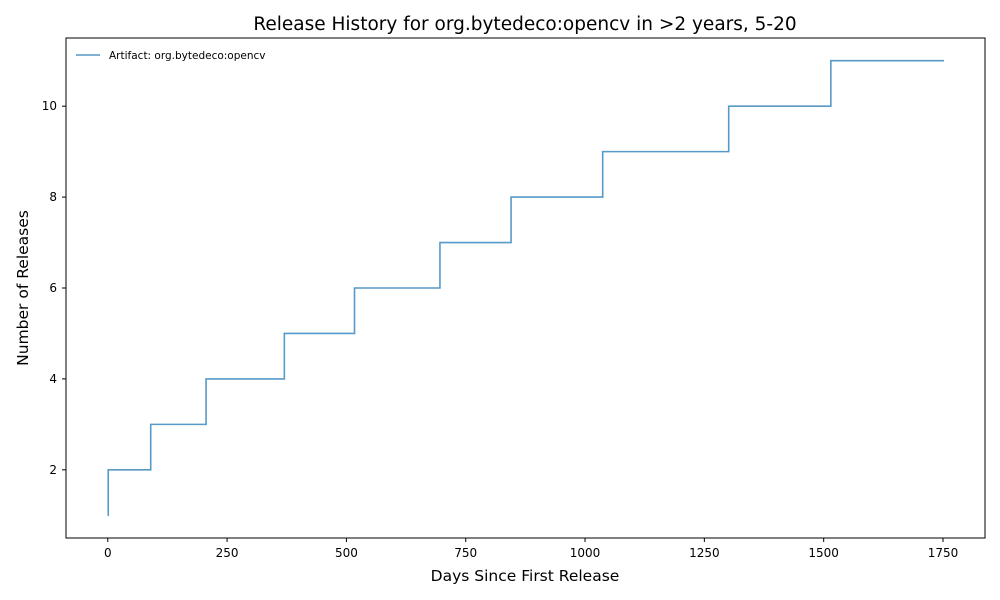 Image resolution: width=1000 pixels, height=600 pixels. Describe the element at coordinates (53, 470) in the screenshot. I see `y-tick-label: 2` at that location.